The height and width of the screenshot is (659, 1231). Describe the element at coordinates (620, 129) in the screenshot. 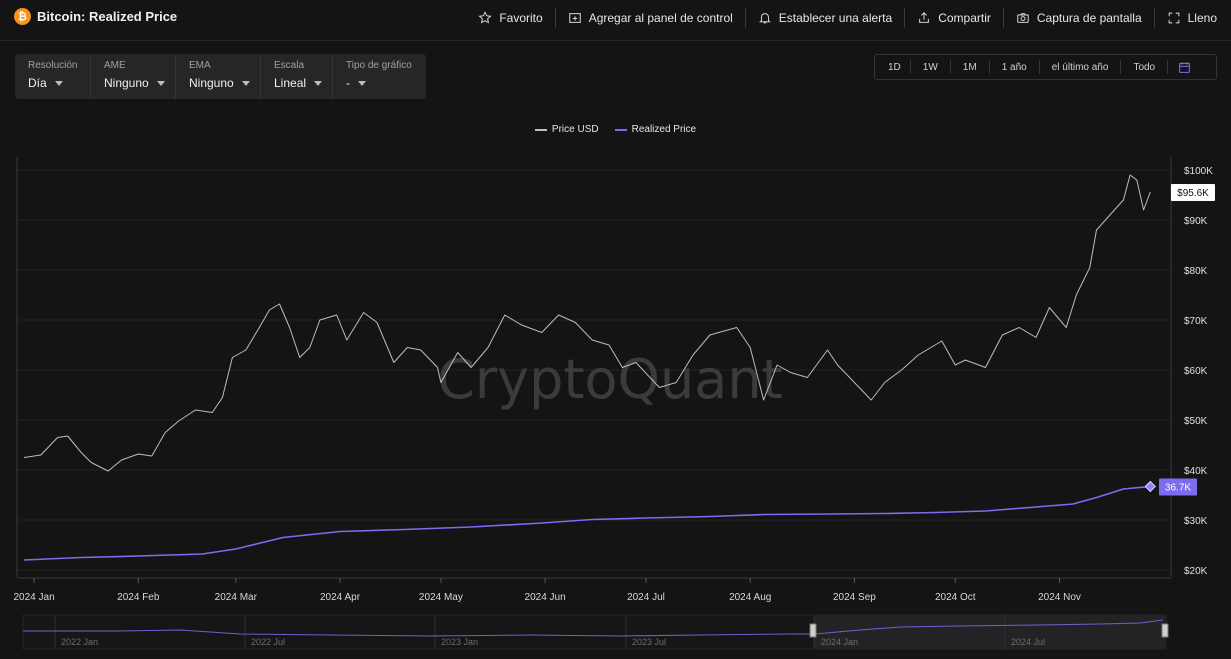

I see `legend-swatch-realized` at that location.